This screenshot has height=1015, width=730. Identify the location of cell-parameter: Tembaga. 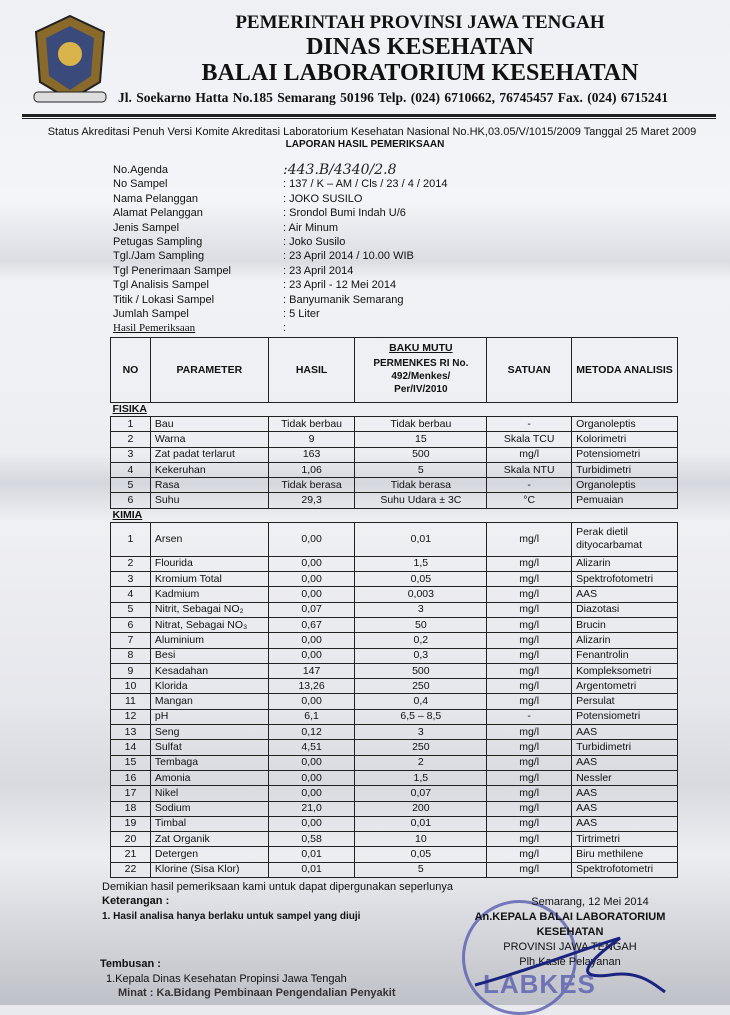
(209, 762).